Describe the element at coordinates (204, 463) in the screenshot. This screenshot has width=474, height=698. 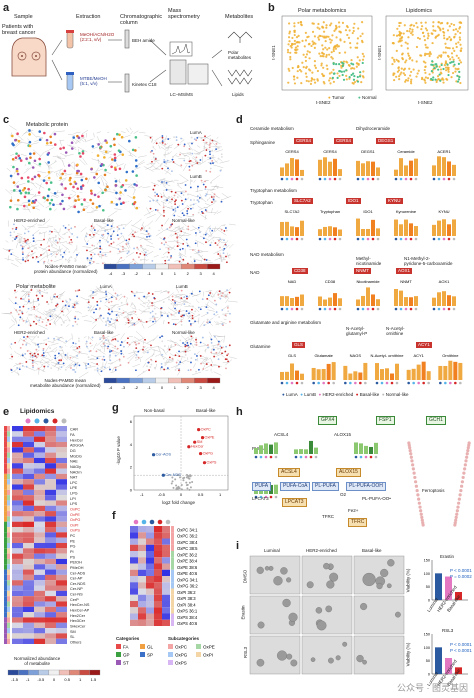
I see `volcano-point-labeled` at that location.